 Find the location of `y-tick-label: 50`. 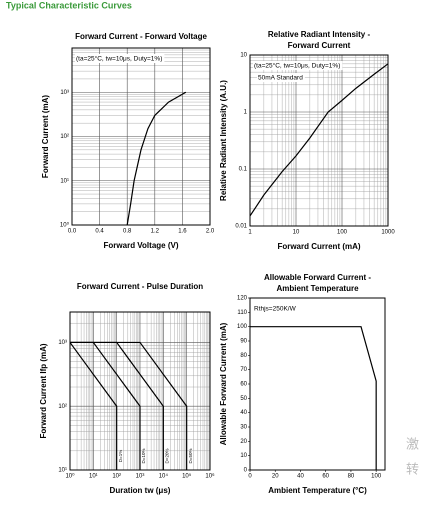

y-tick-label: 50 is located at coordinates (243, 399).